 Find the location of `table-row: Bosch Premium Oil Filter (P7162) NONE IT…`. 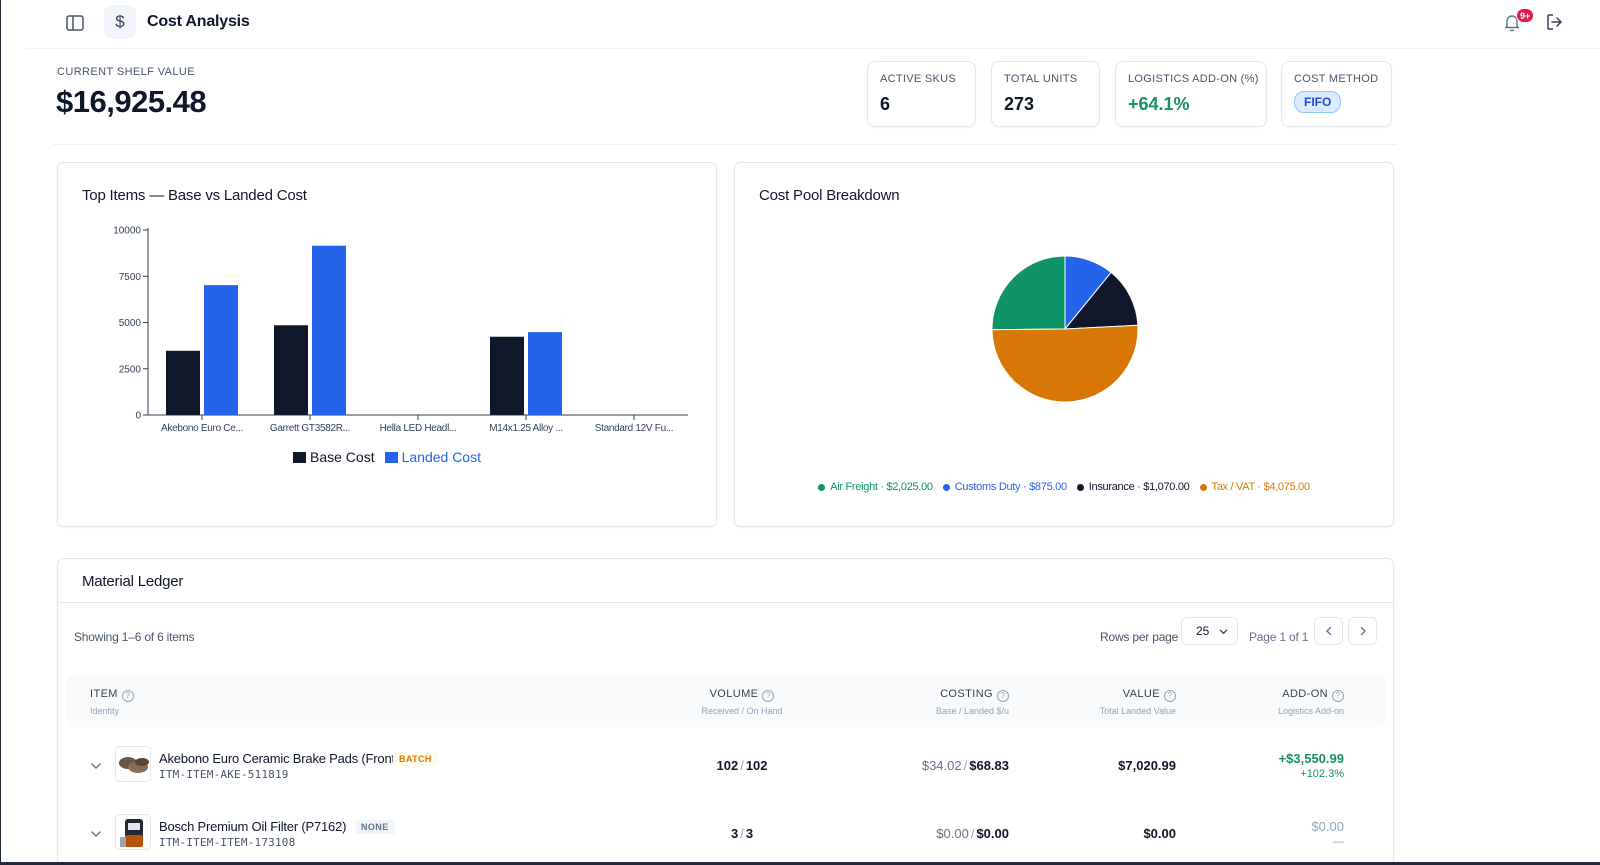

table-row: Bosch Premium Oil Filter (P7162) NONE IT… is located at coordinates (726, 833).